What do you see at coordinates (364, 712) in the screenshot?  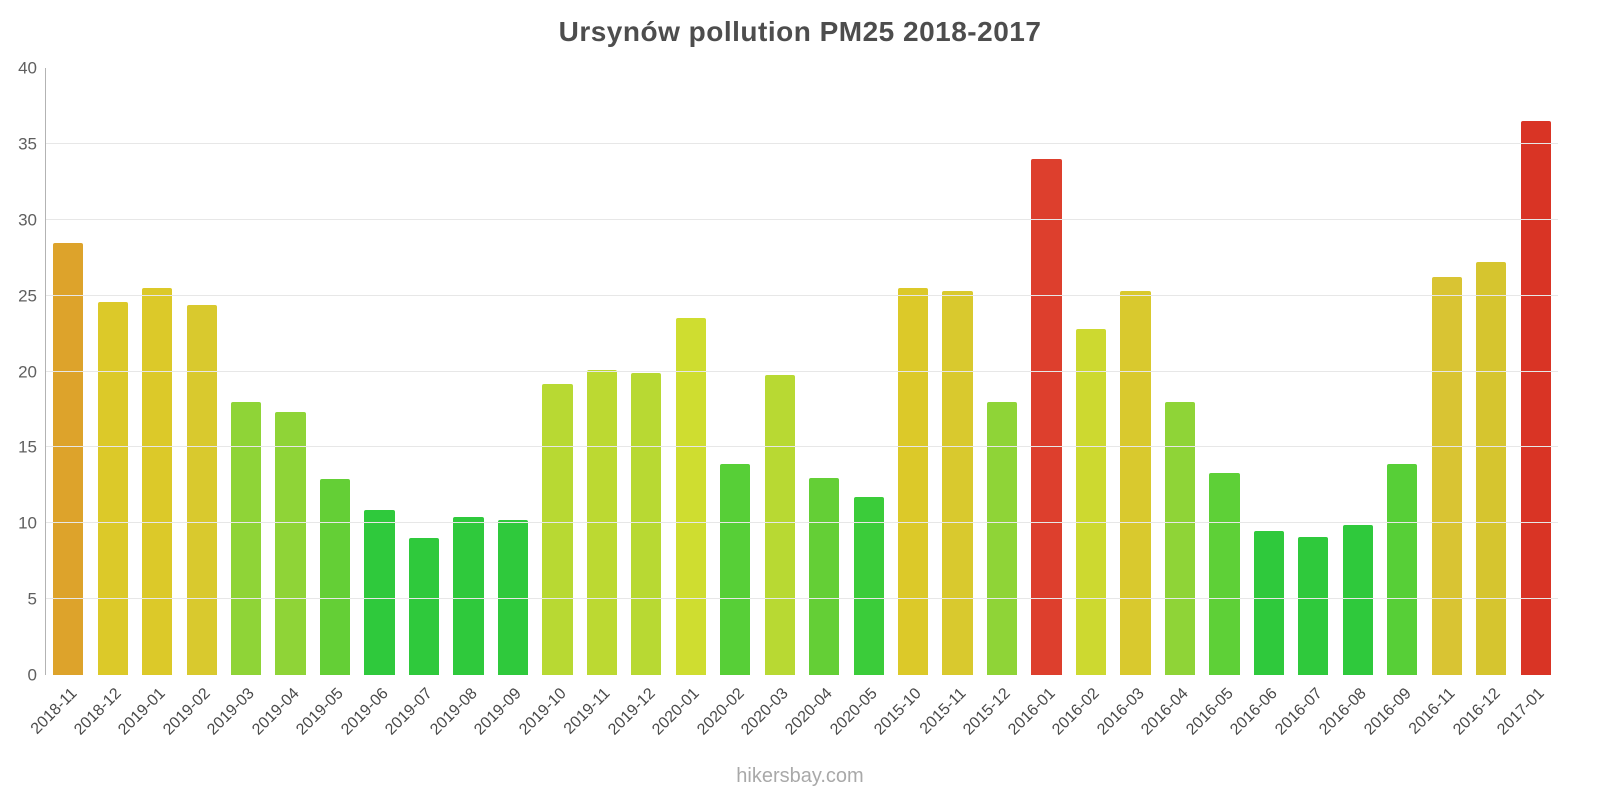 I see `x-axis-label: 2019-06` at bounding box center [364, 712].